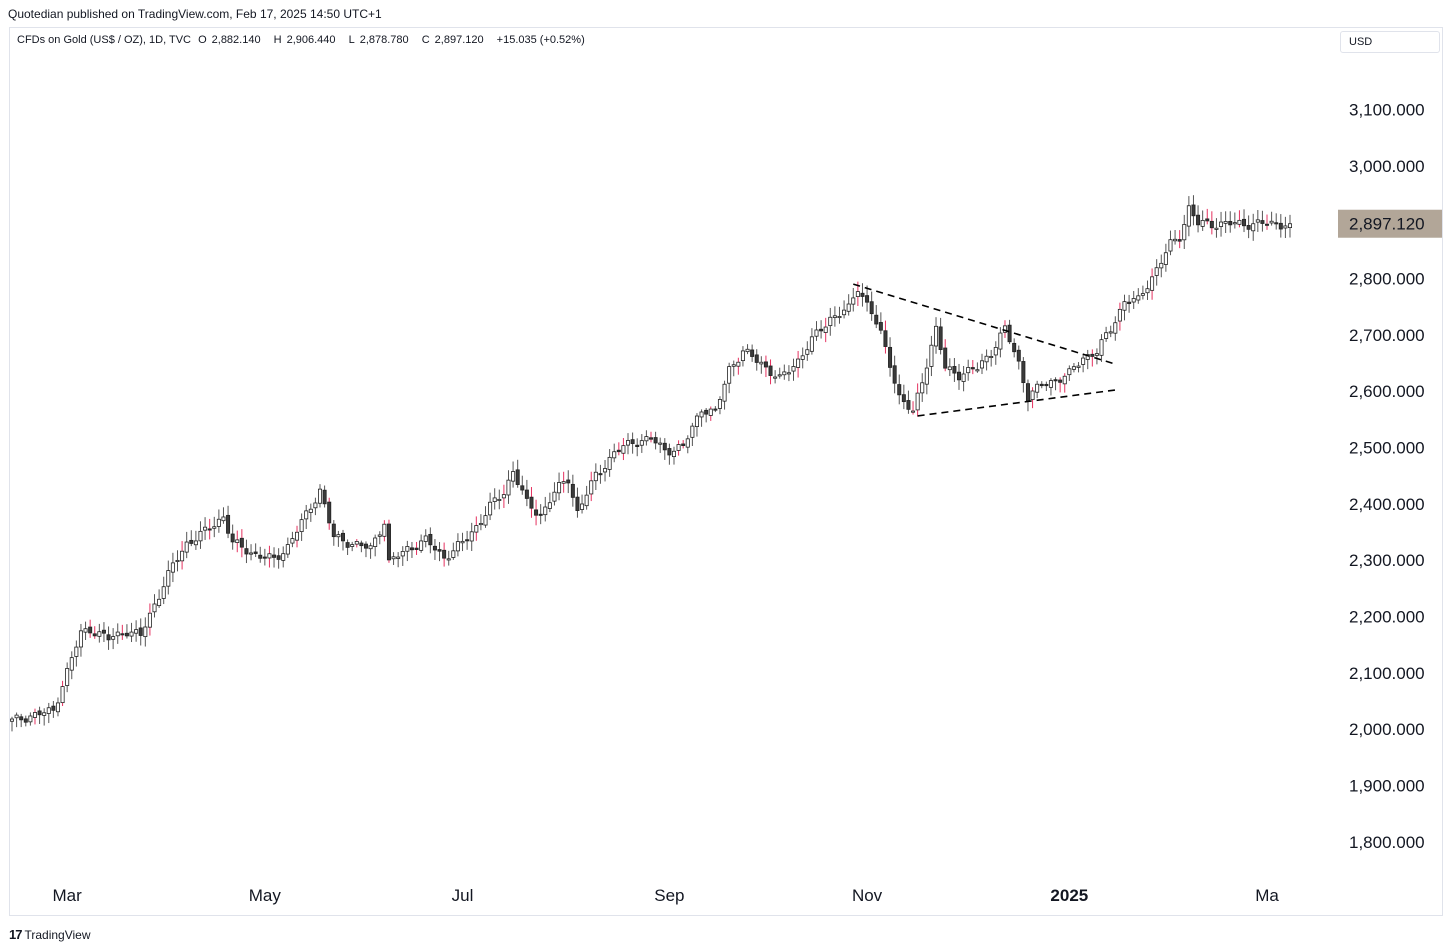  I want to click on y-axis-label: 2,700.000, so click(1387, 335).